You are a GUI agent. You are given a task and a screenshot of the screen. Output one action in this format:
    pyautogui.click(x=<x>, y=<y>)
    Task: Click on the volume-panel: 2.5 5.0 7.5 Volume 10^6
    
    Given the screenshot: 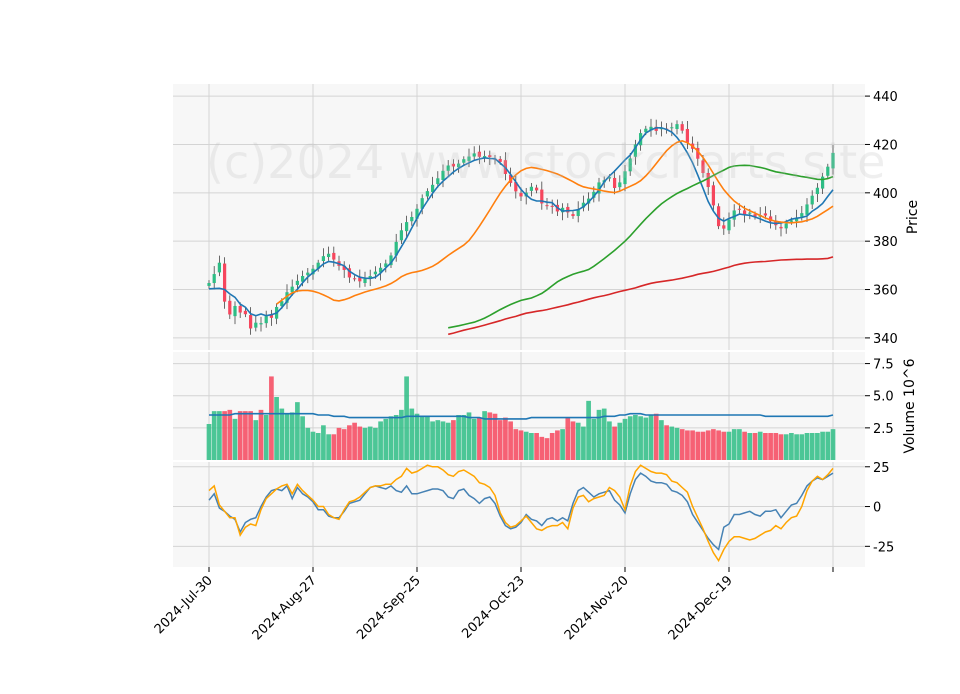 What is the action you would take?
    pyautogui.click(x=545, y=406)
    